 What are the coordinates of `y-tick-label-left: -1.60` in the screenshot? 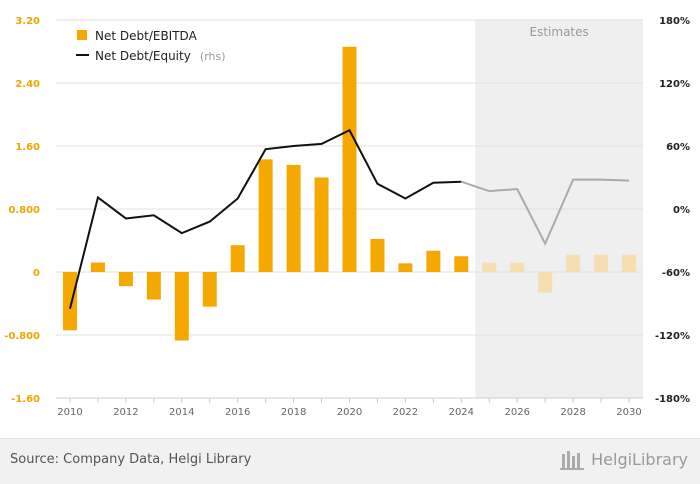 It's located at (25, 399).